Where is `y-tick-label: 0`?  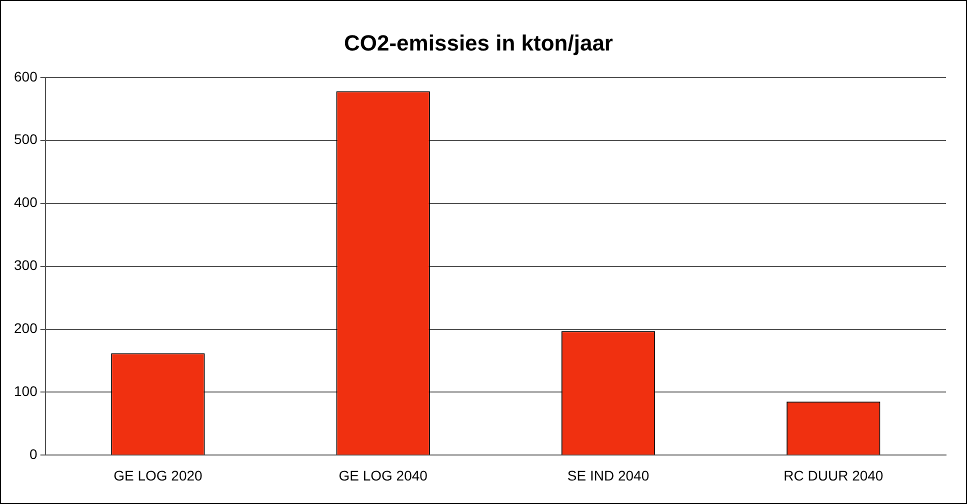 y-tick-label: 0 is located at coordinates (34, 454).